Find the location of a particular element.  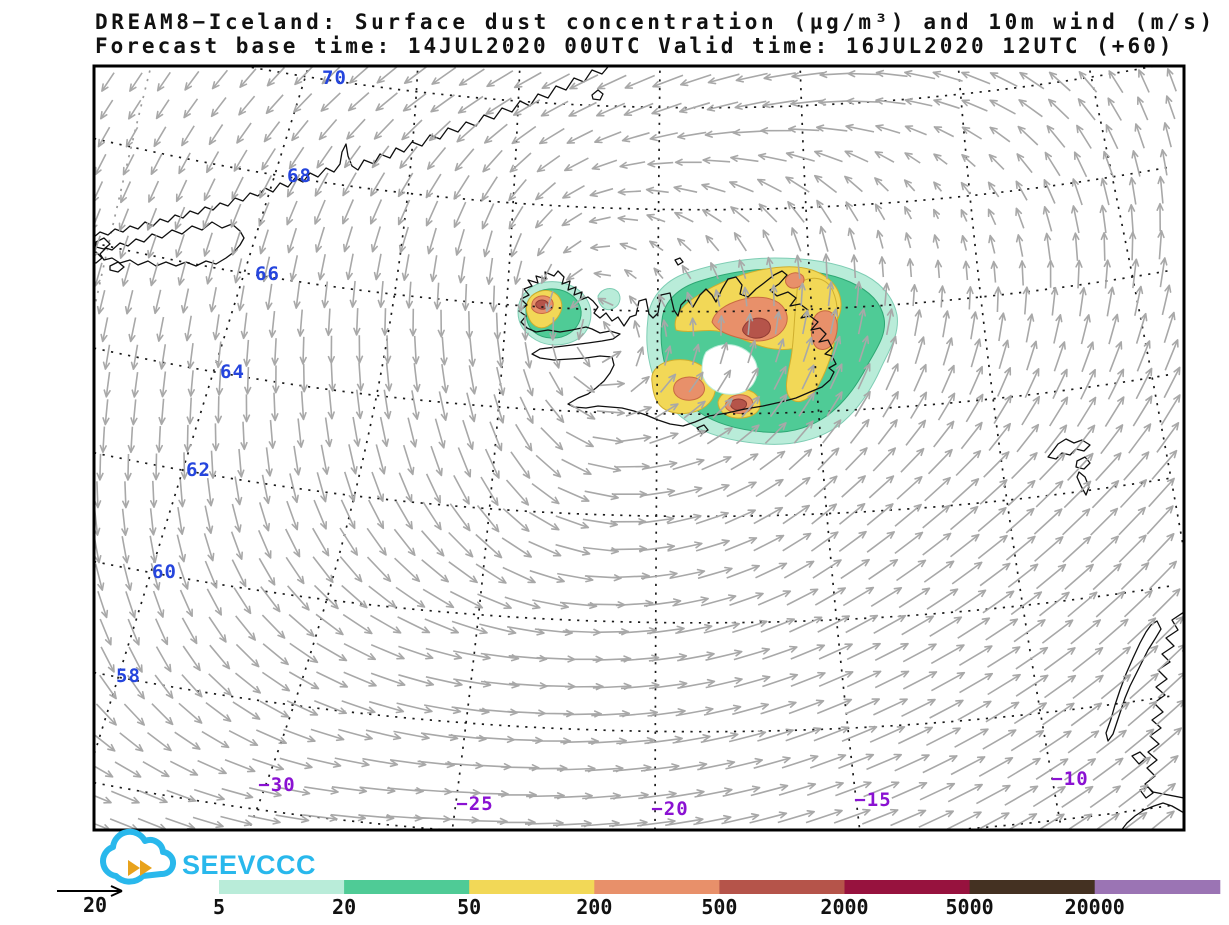

greenland-skerries is located at coordinates (349, 181).